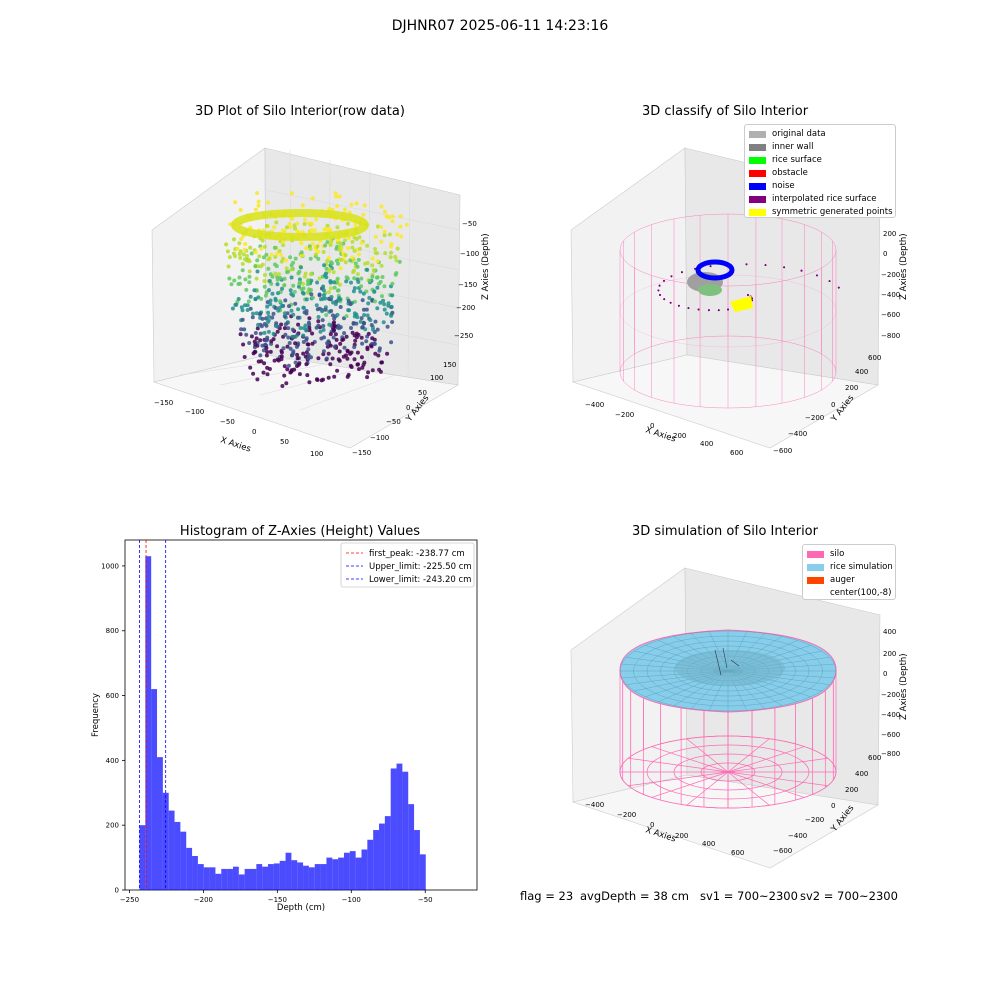 This screenshot has width=1000, height=1000. I want to click on raw-ytick: 50, so click(422, 393).